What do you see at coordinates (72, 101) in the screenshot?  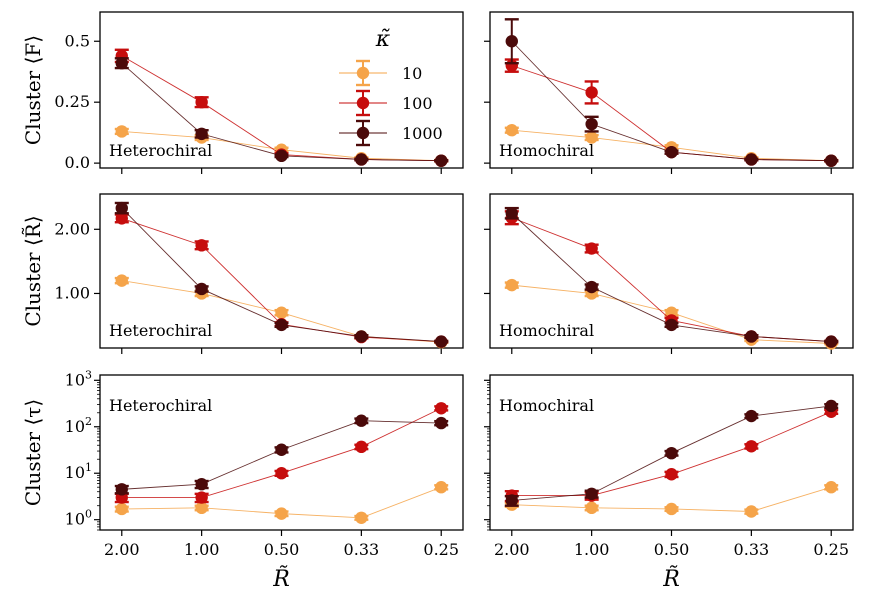 I see `y-tick-label: 0.25` at bounding box center [72, 101].